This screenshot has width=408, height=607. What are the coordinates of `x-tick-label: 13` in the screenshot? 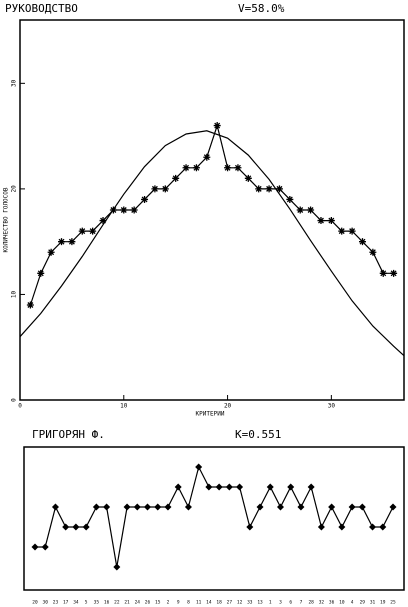 It's located at (260, 603).